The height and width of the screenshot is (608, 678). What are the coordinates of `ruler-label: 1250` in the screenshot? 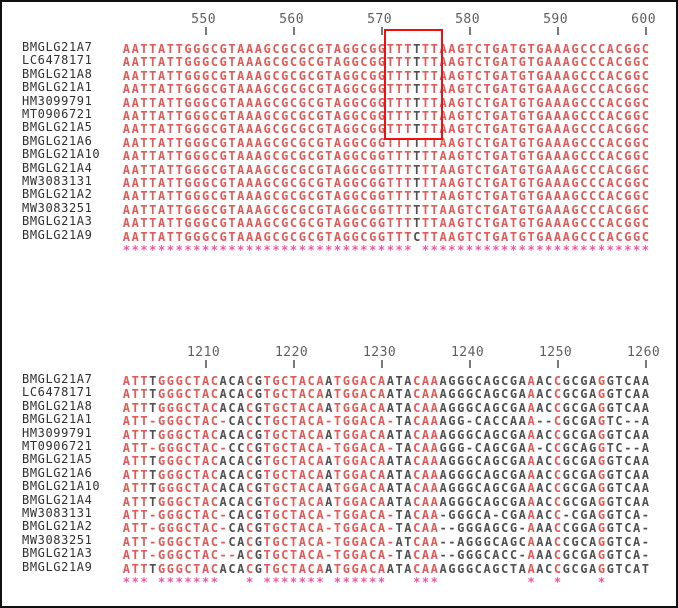 It's located at (555, 352).